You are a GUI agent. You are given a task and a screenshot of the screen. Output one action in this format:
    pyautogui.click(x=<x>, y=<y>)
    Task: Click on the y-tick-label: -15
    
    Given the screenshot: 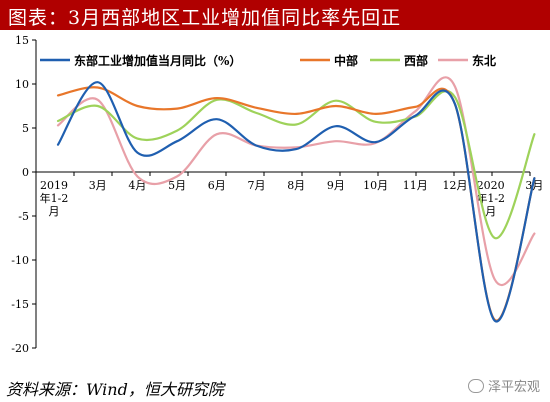 What is the action you would take?
    pyautogui.click(x=20, y=304)
    